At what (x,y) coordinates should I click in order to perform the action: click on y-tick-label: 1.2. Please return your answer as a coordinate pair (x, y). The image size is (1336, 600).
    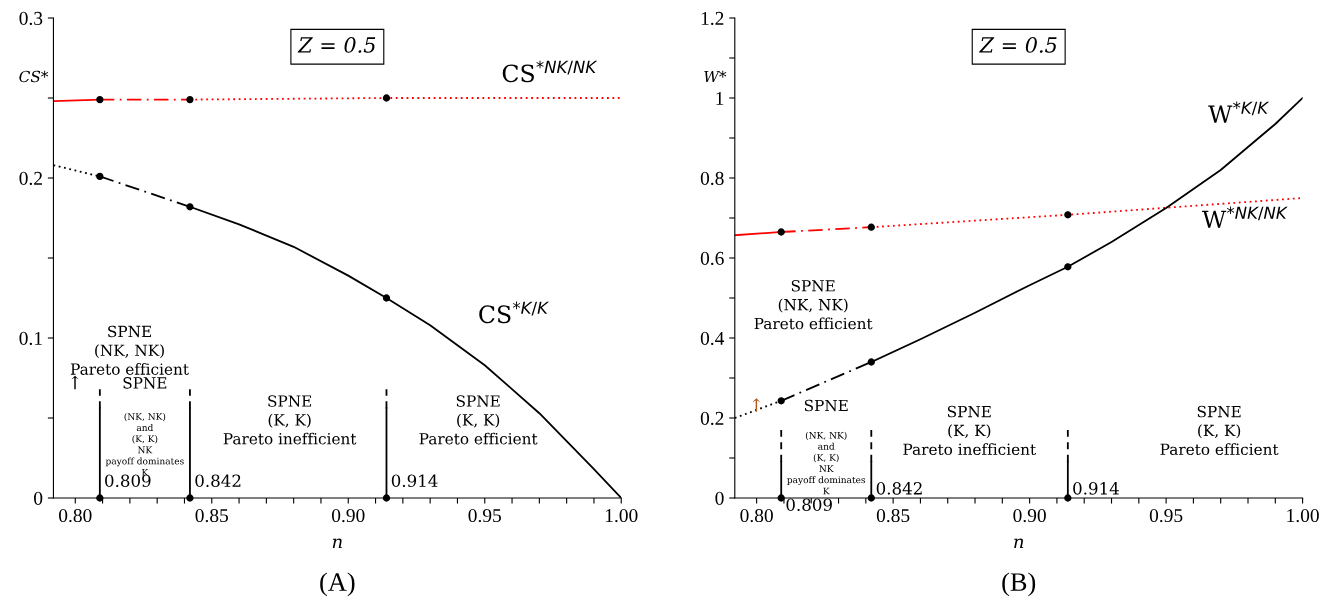
    Looking at the image, I should click on (712, 18).